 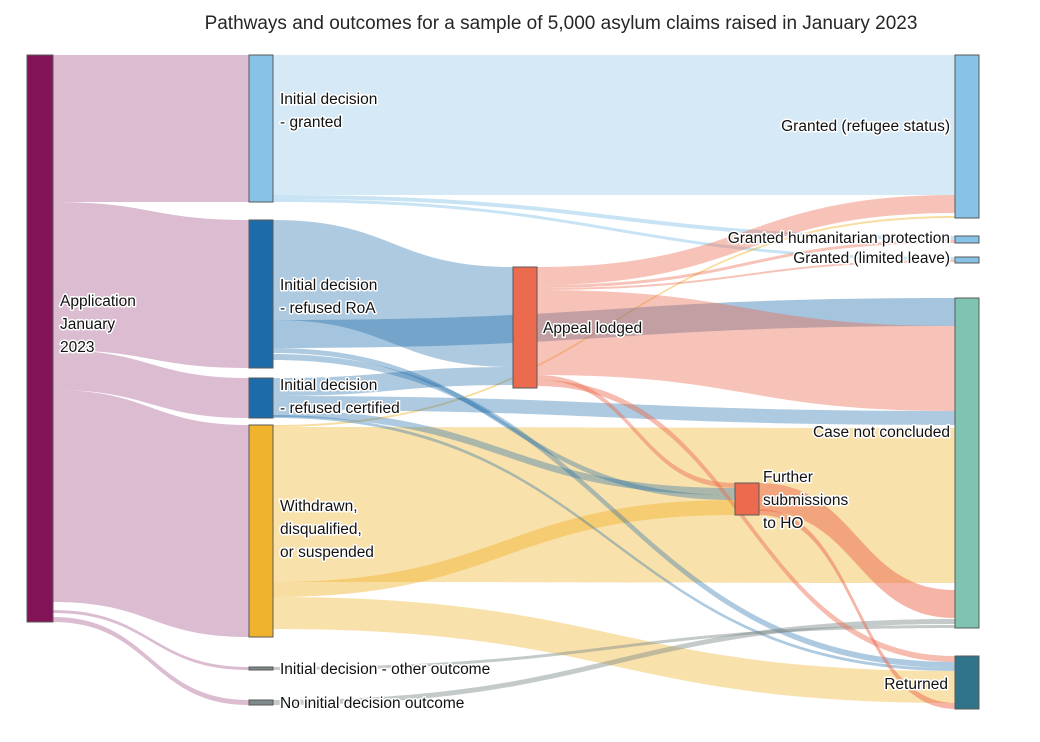 What do you see at coordinates (636, 431) in the screenshot?
I see `flow-appeal-to-further` at bounding box center [636, 431].